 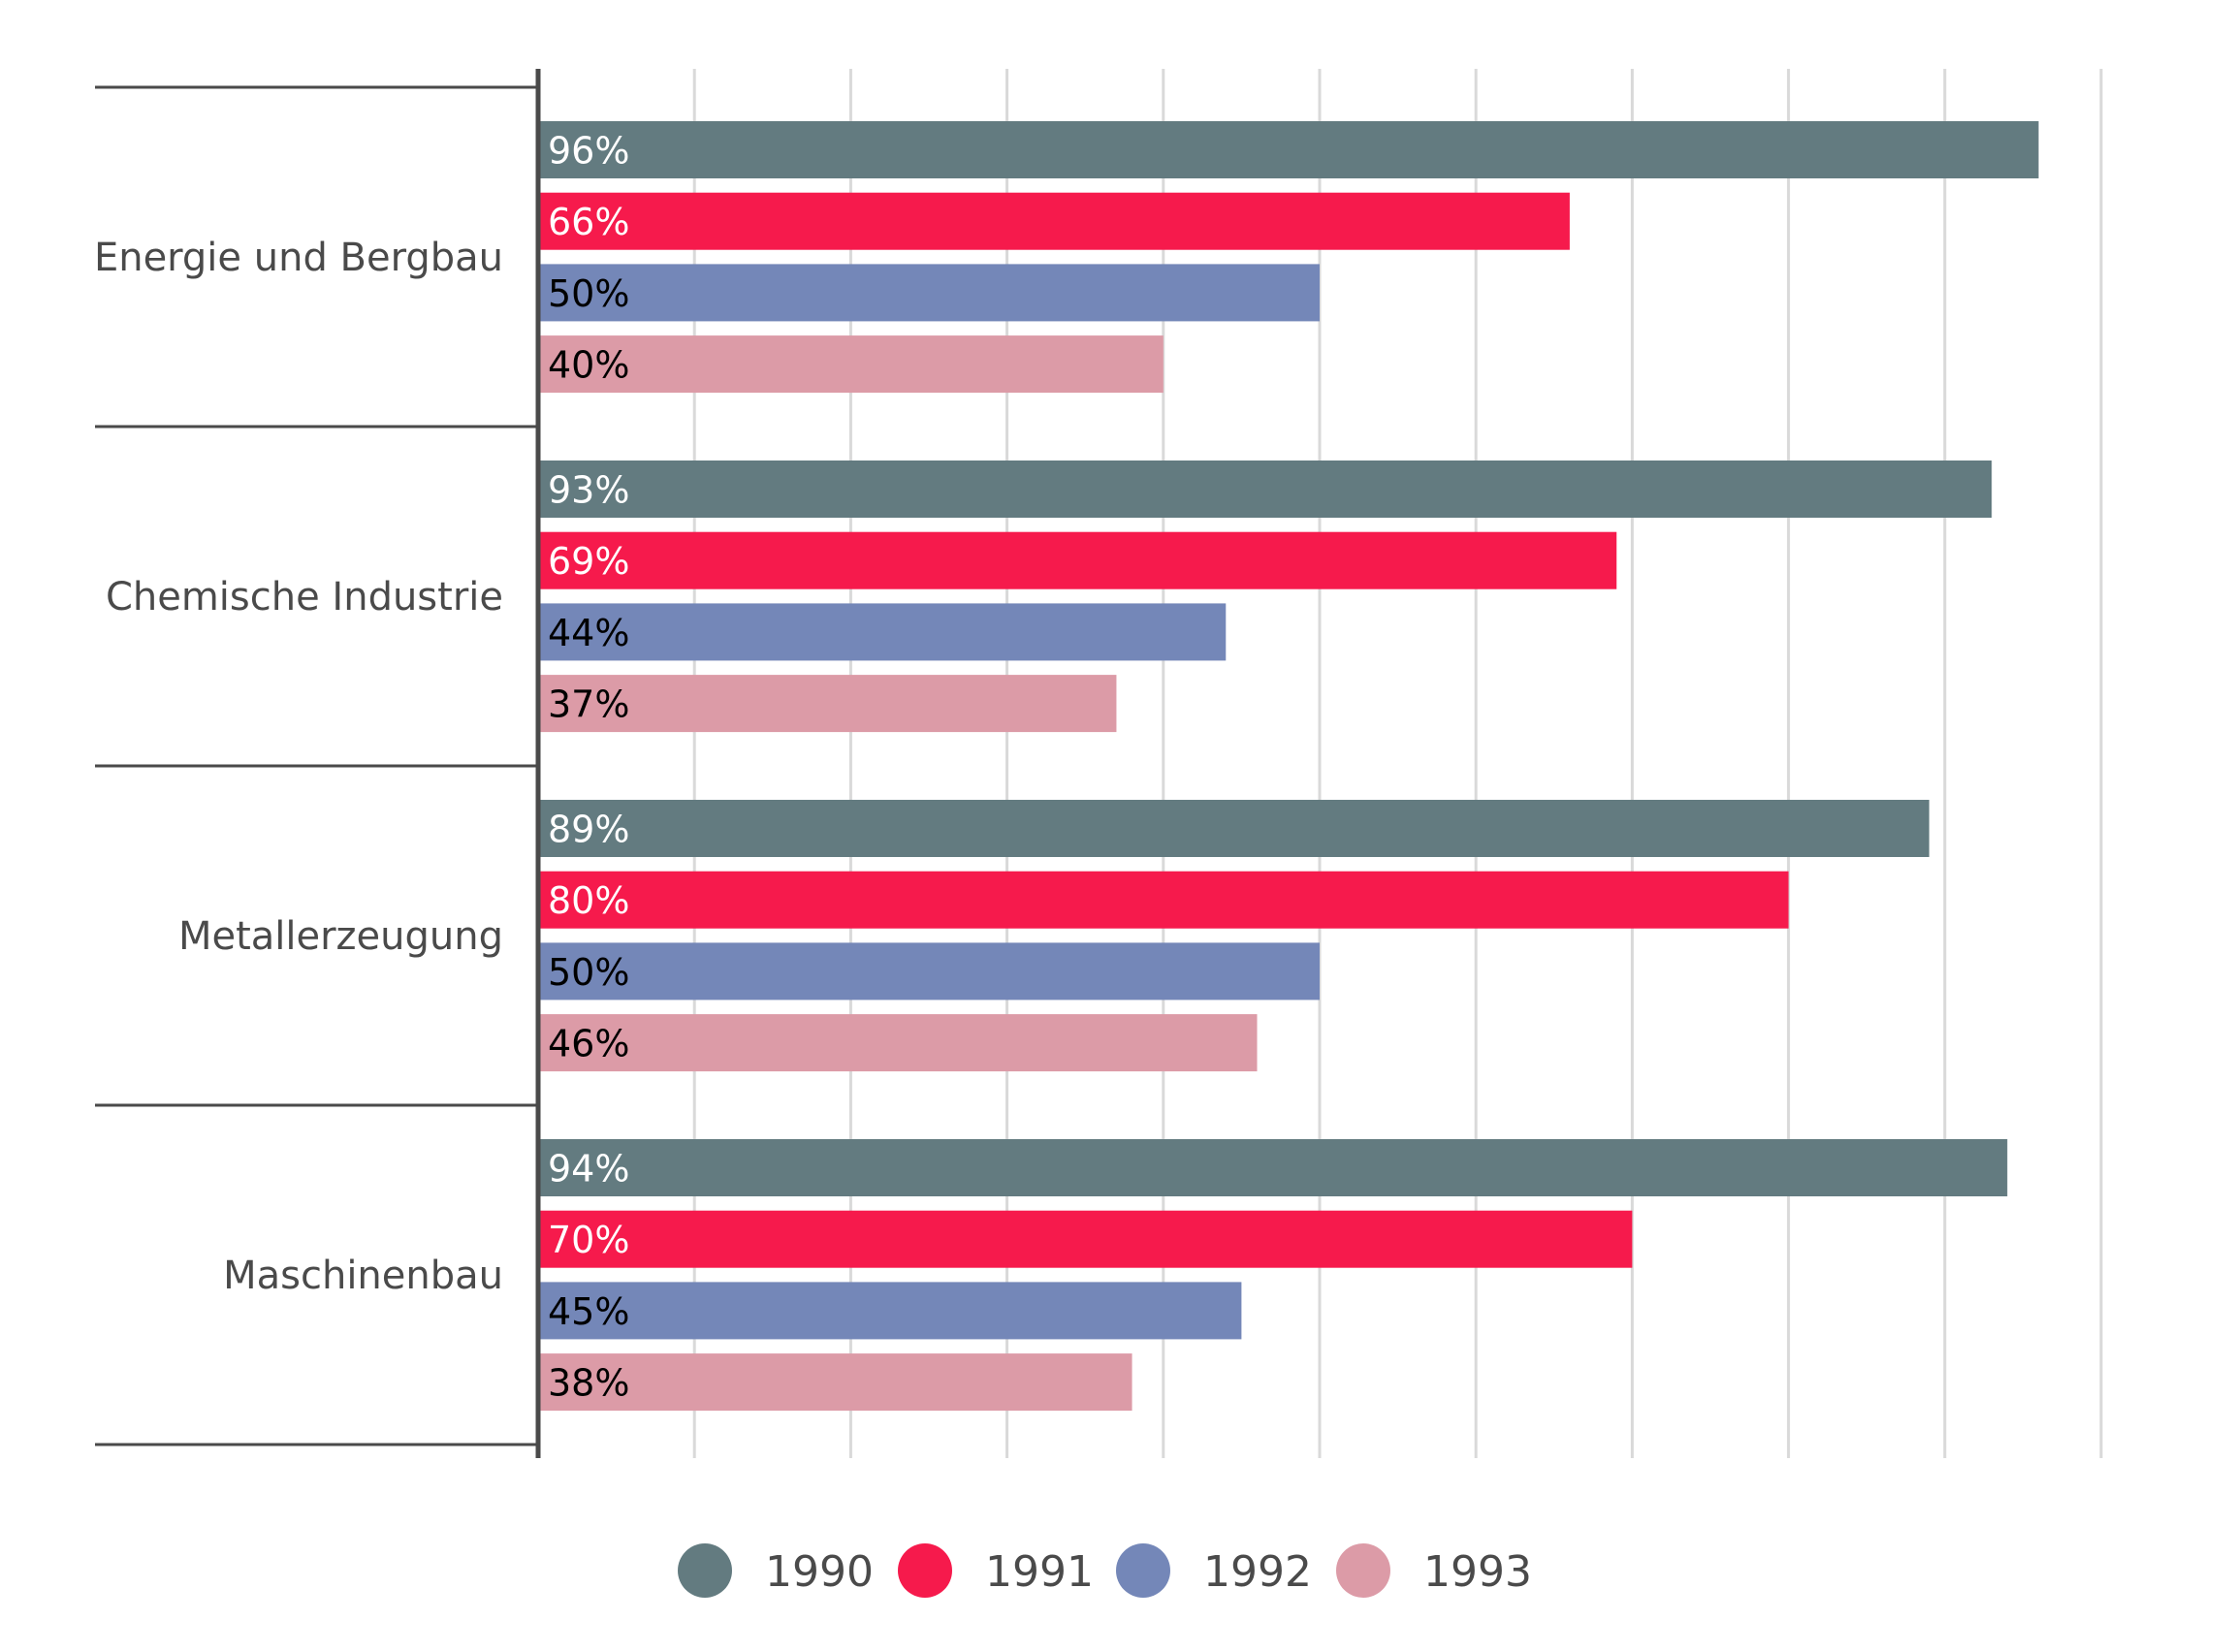 What do you see at coordinates (1477, 1572) in the screenshot?
I see `legend-label-1993: 1993` at bounding box center [1477, 1572].